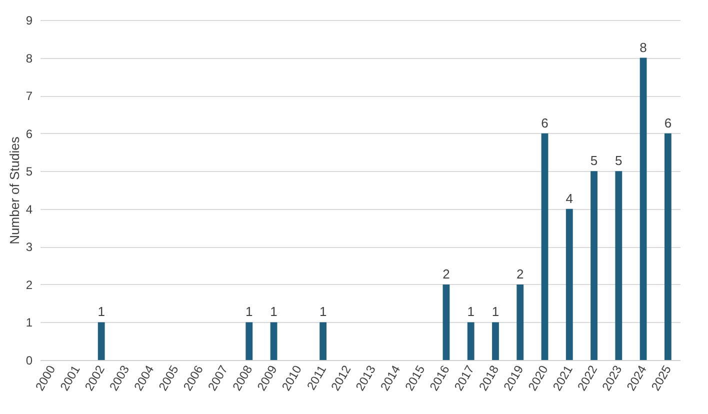 This screenshot has height=414, width=708. Describe the element at coordinates (29, 96) in the screenshot. I see `y-tick-label: 7` at that location.